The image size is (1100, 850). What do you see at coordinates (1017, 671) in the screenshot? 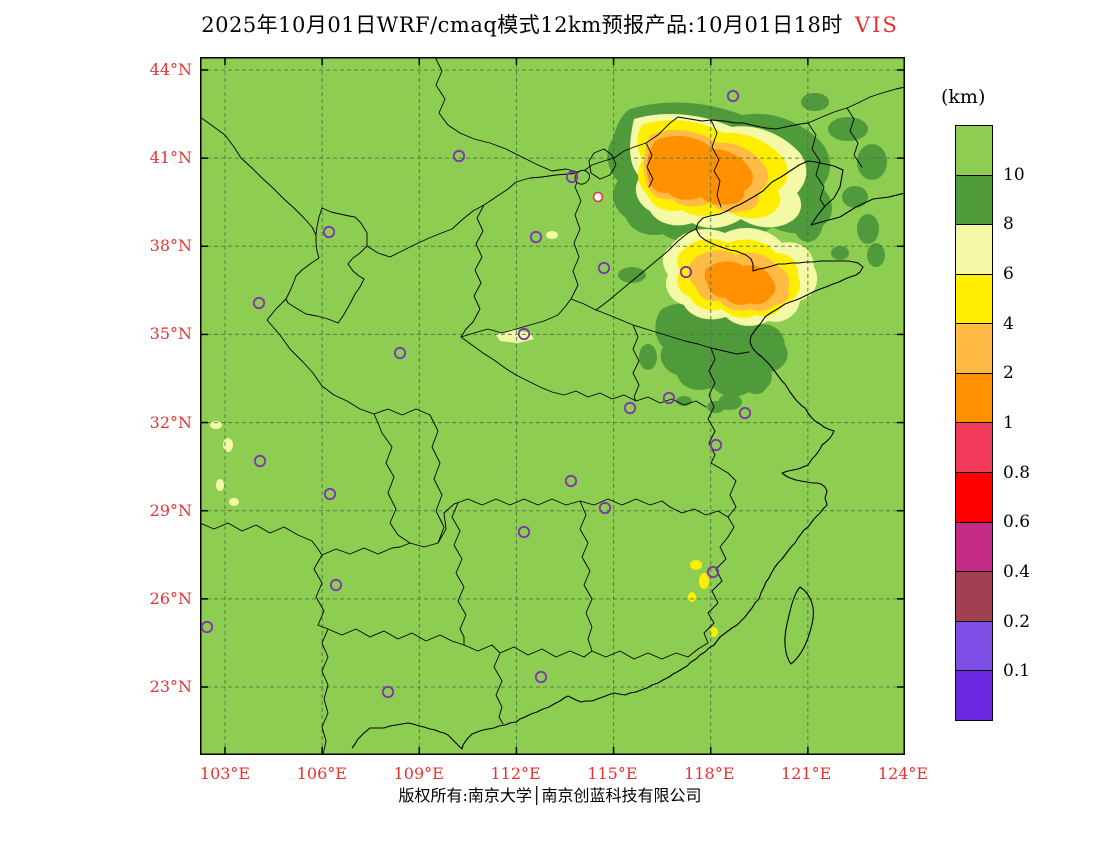
I see `colorbar-tick-label: 0.1` at bounding box center [1017, 671].